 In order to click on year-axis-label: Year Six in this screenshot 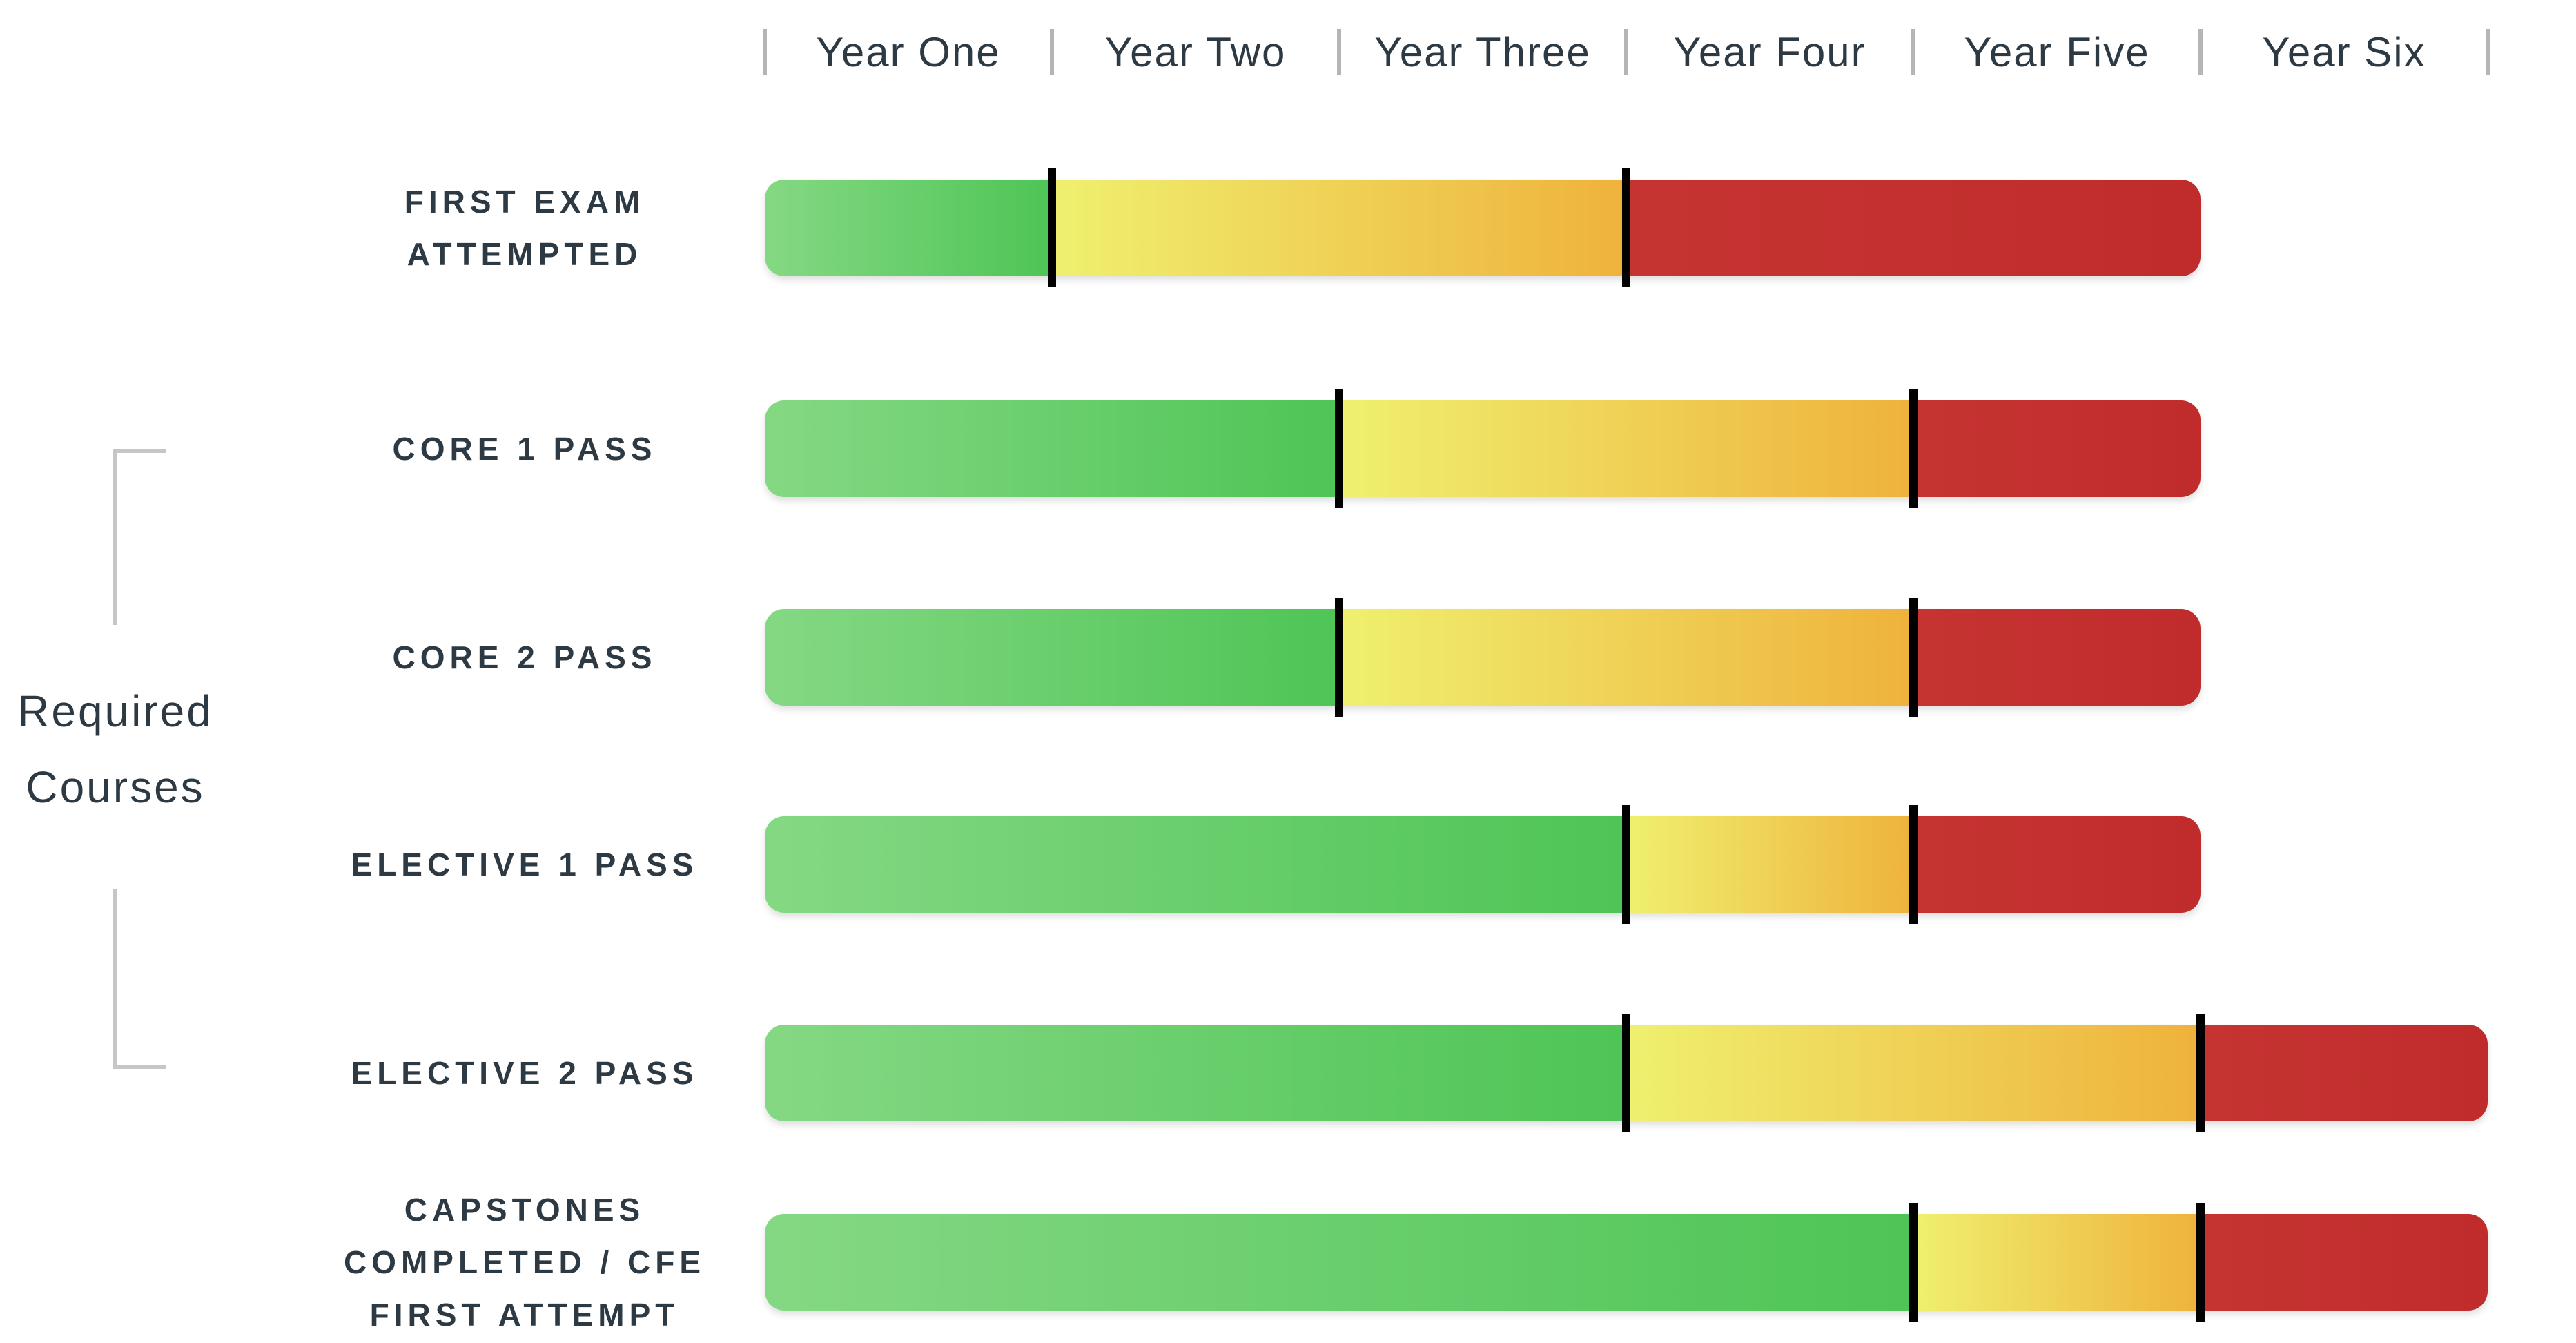, I will do `click(2344, 52)`.